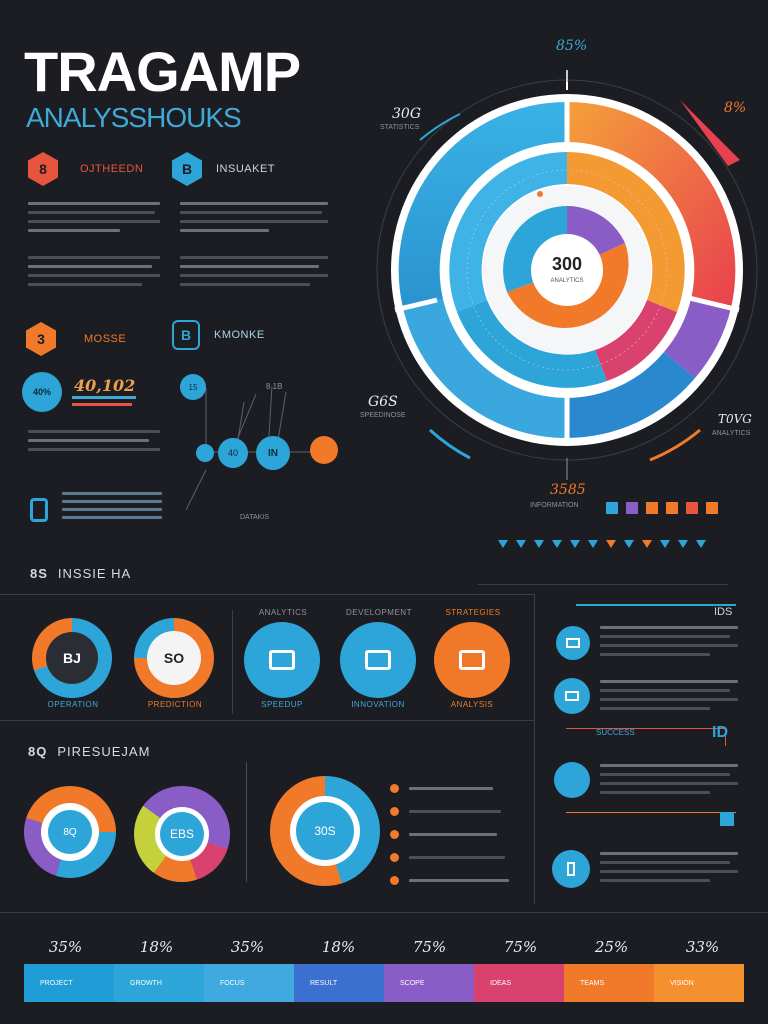 Image resolution: width=768 pixels, height=1024 pixels. Describe the element at coordinates (473, 612) in the screenshot. I see `icon-3-top-caption: STRATEGIES` at that location.